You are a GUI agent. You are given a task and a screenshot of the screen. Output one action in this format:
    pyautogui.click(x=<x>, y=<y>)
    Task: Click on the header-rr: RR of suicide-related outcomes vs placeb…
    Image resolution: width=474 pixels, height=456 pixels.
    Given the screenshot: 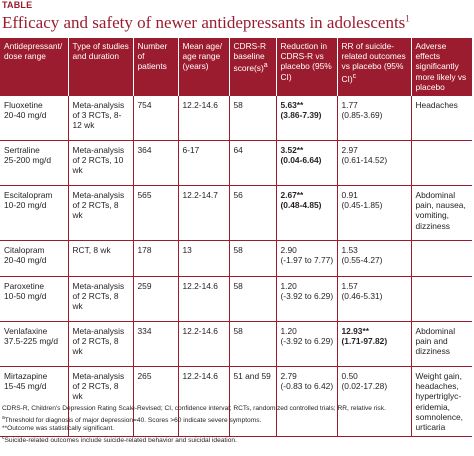 What is the action you would take?
    pyautogui.click(x=373, y=67)
    